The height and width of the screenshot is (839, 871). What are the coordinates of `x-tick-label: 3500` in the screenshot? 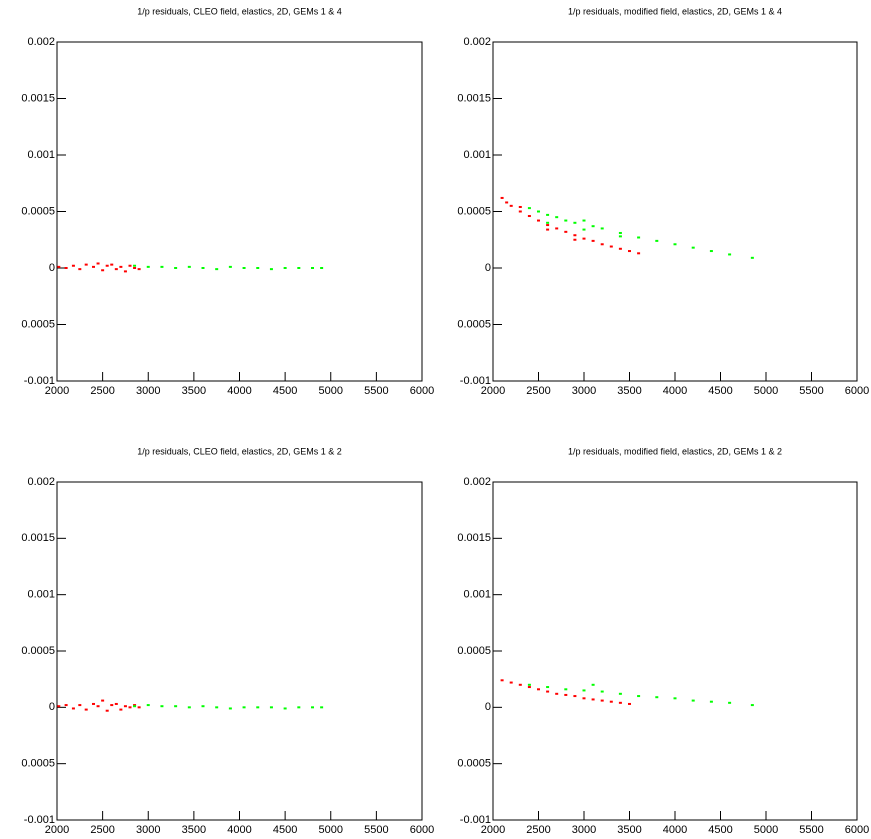 It's located at (194, 391).